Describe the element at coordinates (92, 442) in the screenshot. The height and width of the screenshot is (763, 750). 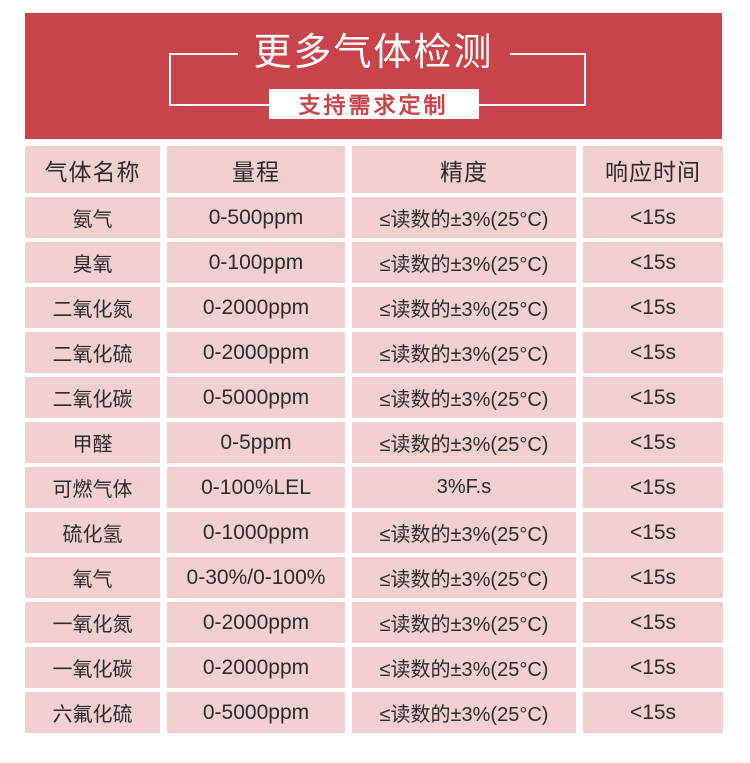
I see `table-cell-gas-name: 甲醛` at that location.